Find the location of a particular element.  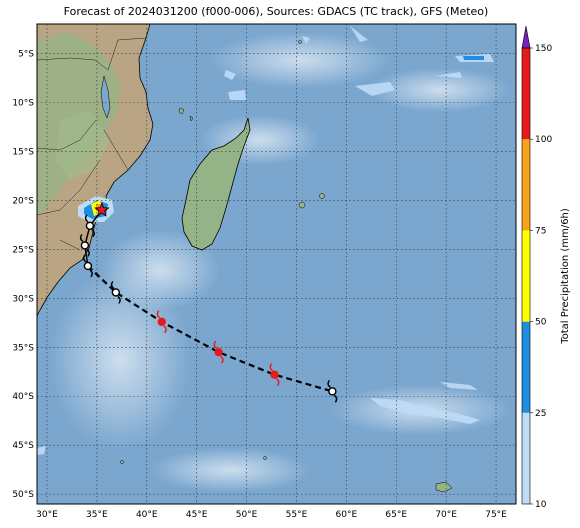

lat-tick-label: 35°S is located at coordinates (23, 348).